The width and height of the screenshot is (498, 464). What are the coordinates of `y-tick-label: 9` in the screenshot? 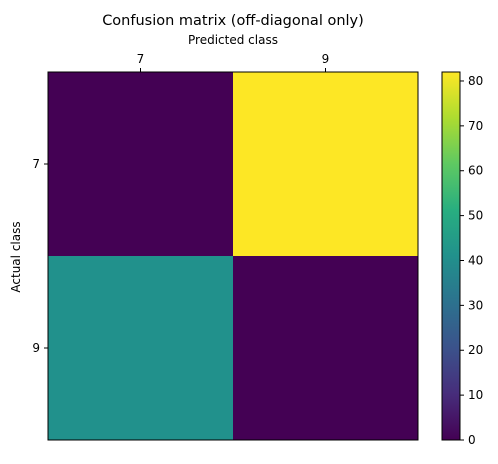 It's located at (36, 348).